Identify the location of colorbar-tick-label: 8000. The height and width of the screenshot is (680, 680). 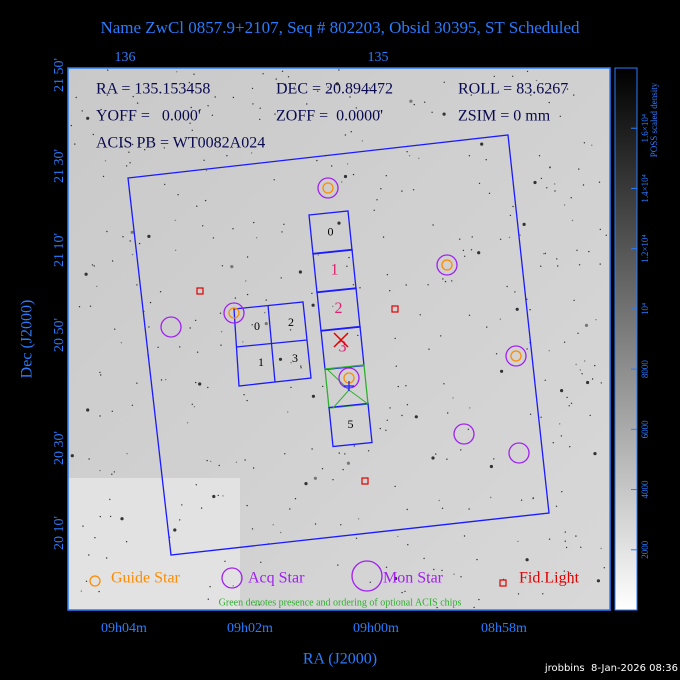
(645, 369).